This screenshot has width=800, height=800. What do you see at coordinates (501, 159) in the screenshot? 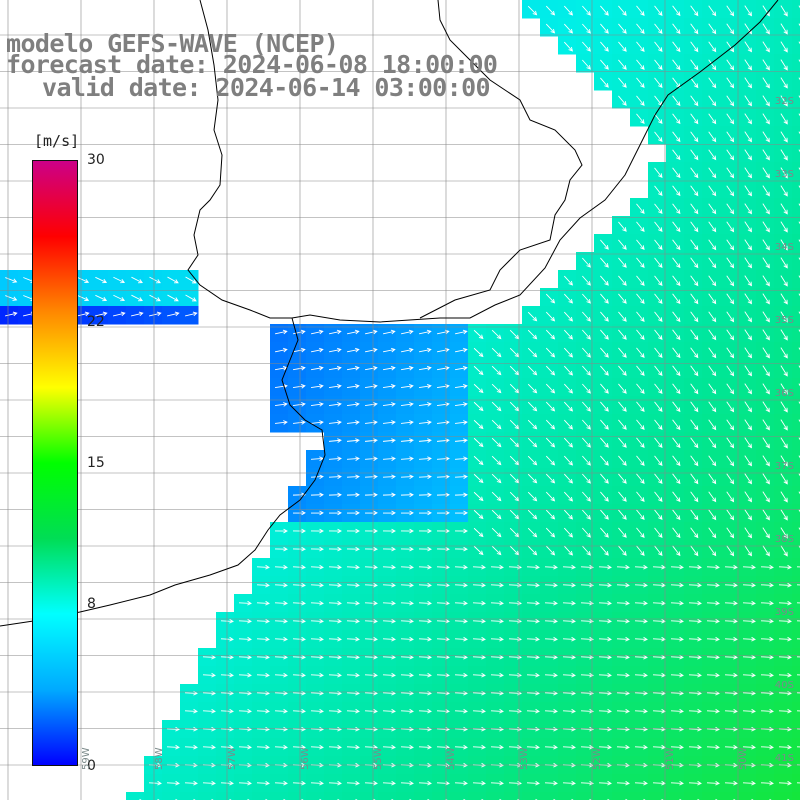
I see `coastline-uruguay-interior` at bounding box center [501, 159].